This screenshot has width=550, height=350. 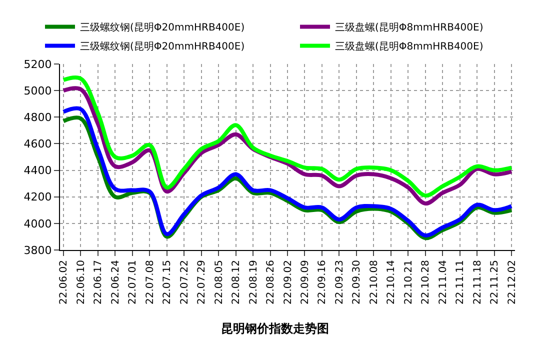 I want to click on x-tick-label: 22.06.24, so click(x=116, y=282).